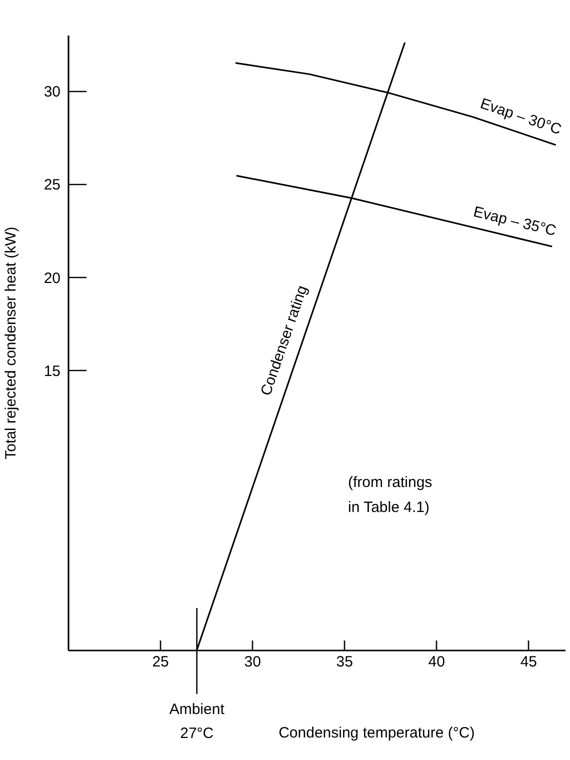 The width and height of the screenshot is (570, 760). I want to click on y-tick-label: 25, so click(52, 185).